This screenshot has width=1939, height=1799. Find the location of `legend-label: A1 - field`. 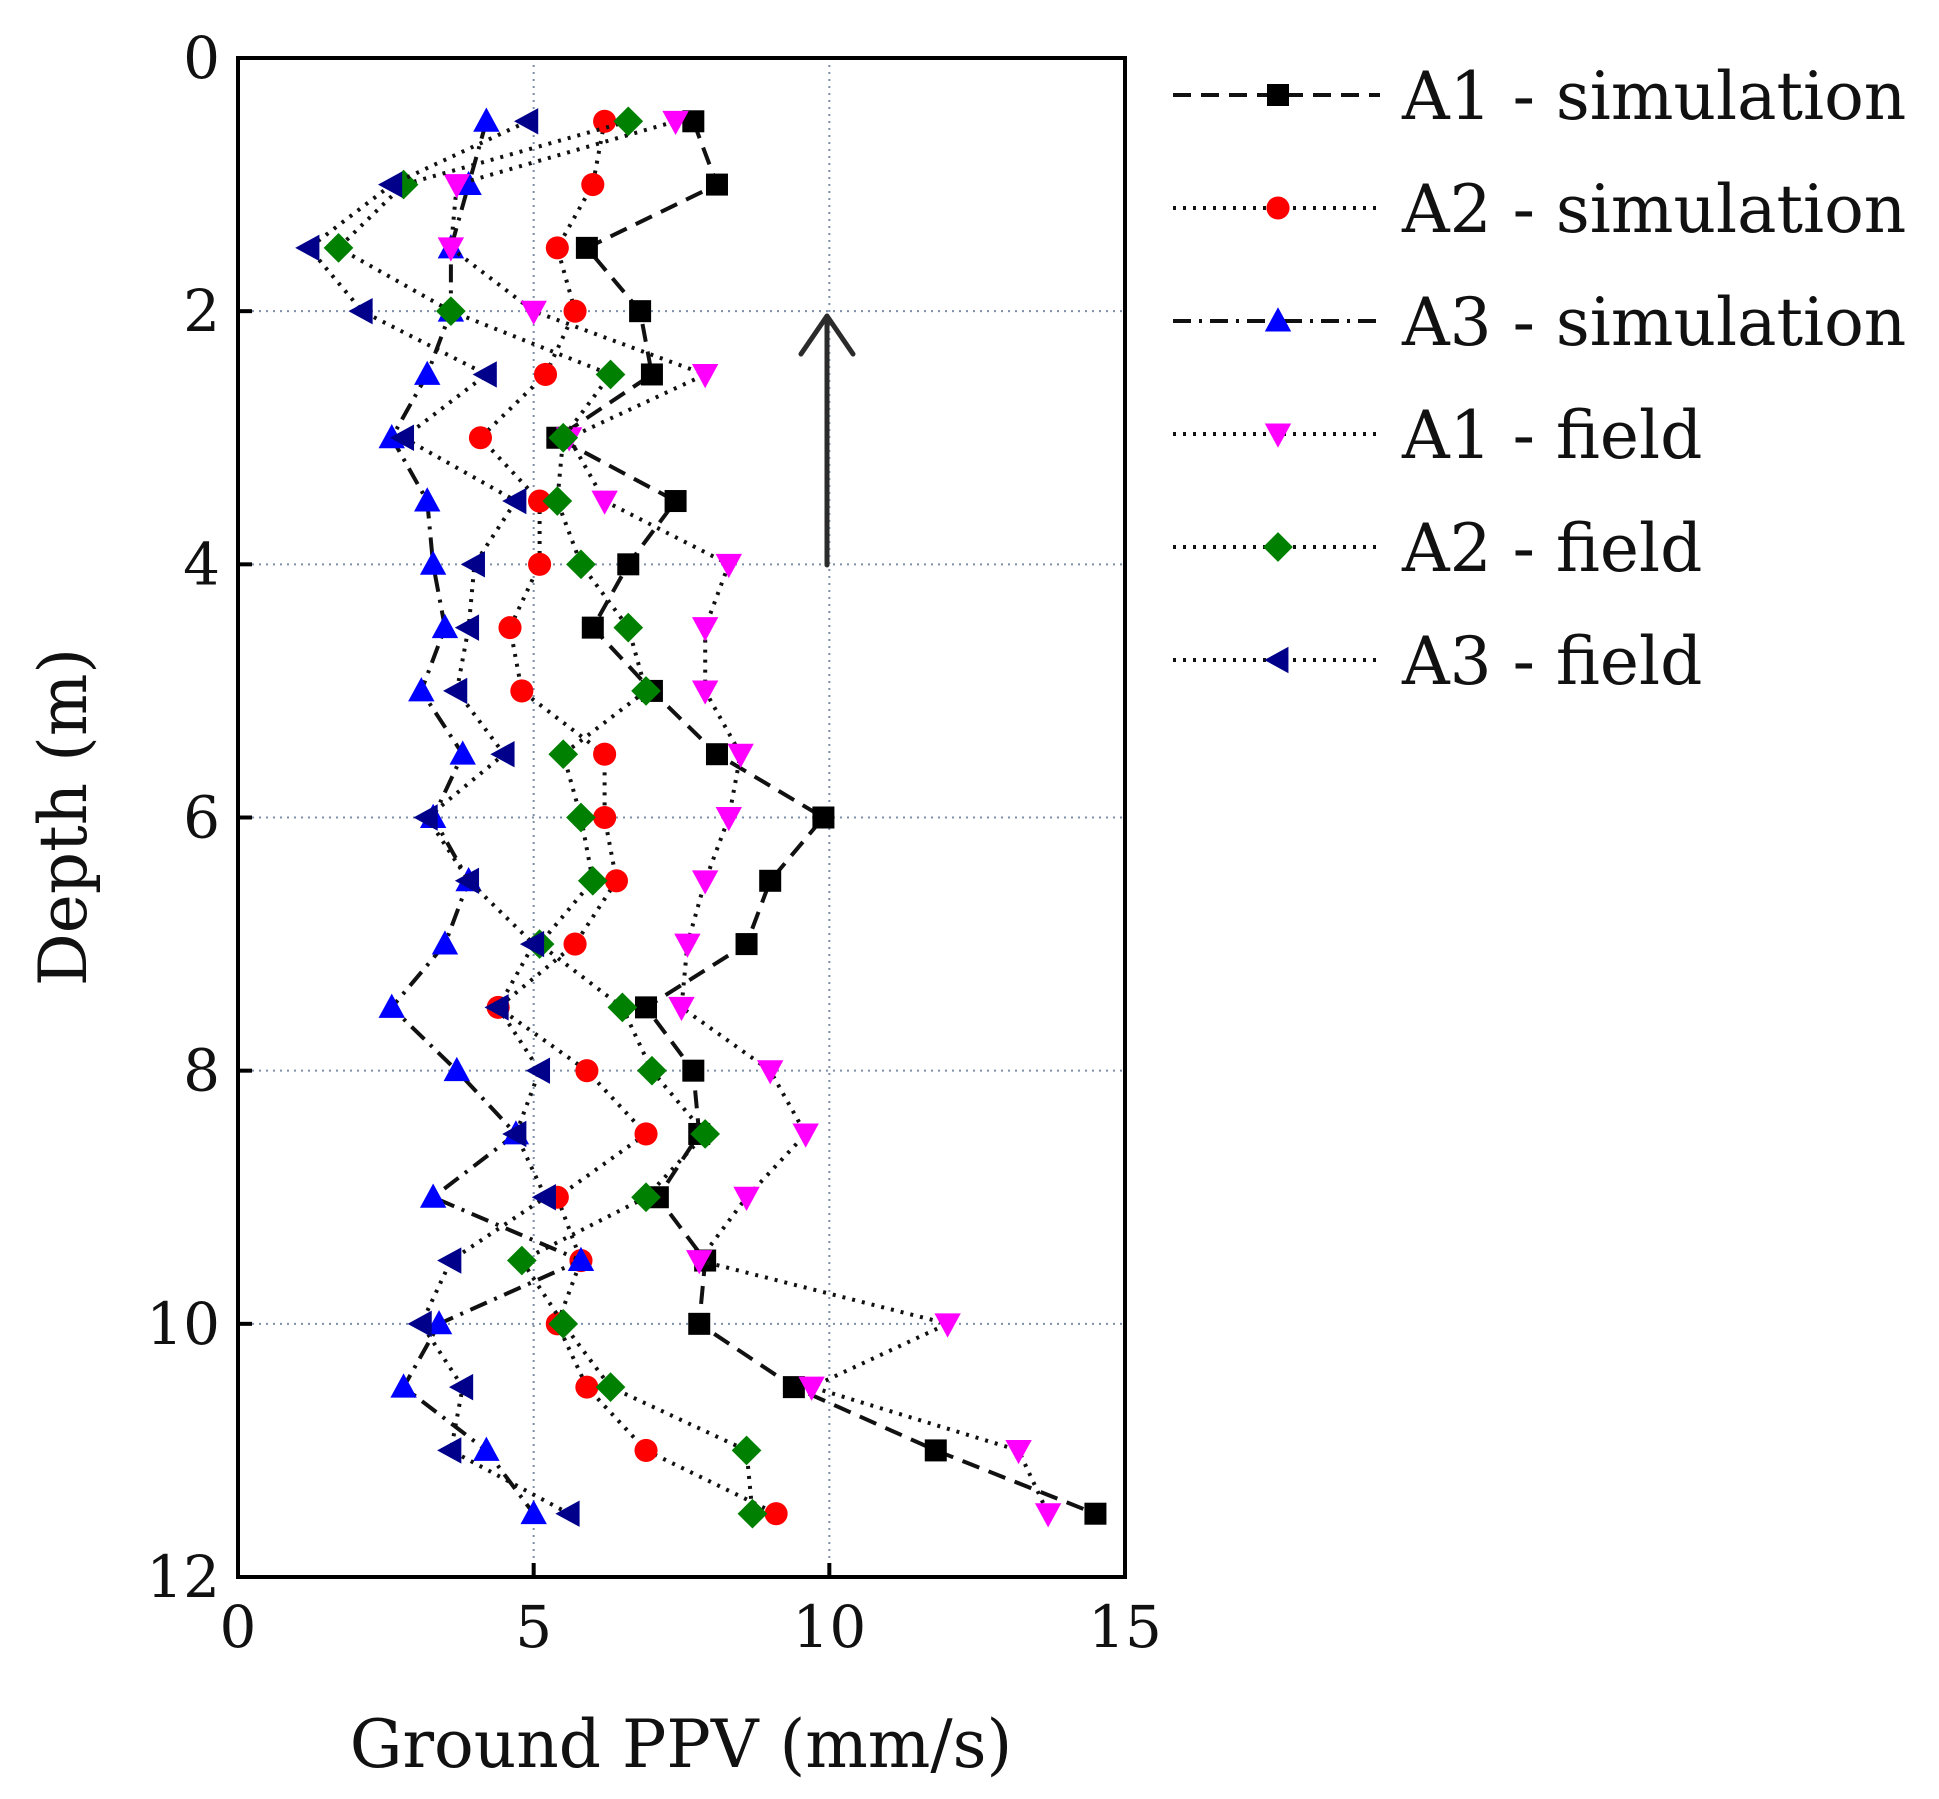

legend-label: A1 - field is located at coordinates (1551, 435).